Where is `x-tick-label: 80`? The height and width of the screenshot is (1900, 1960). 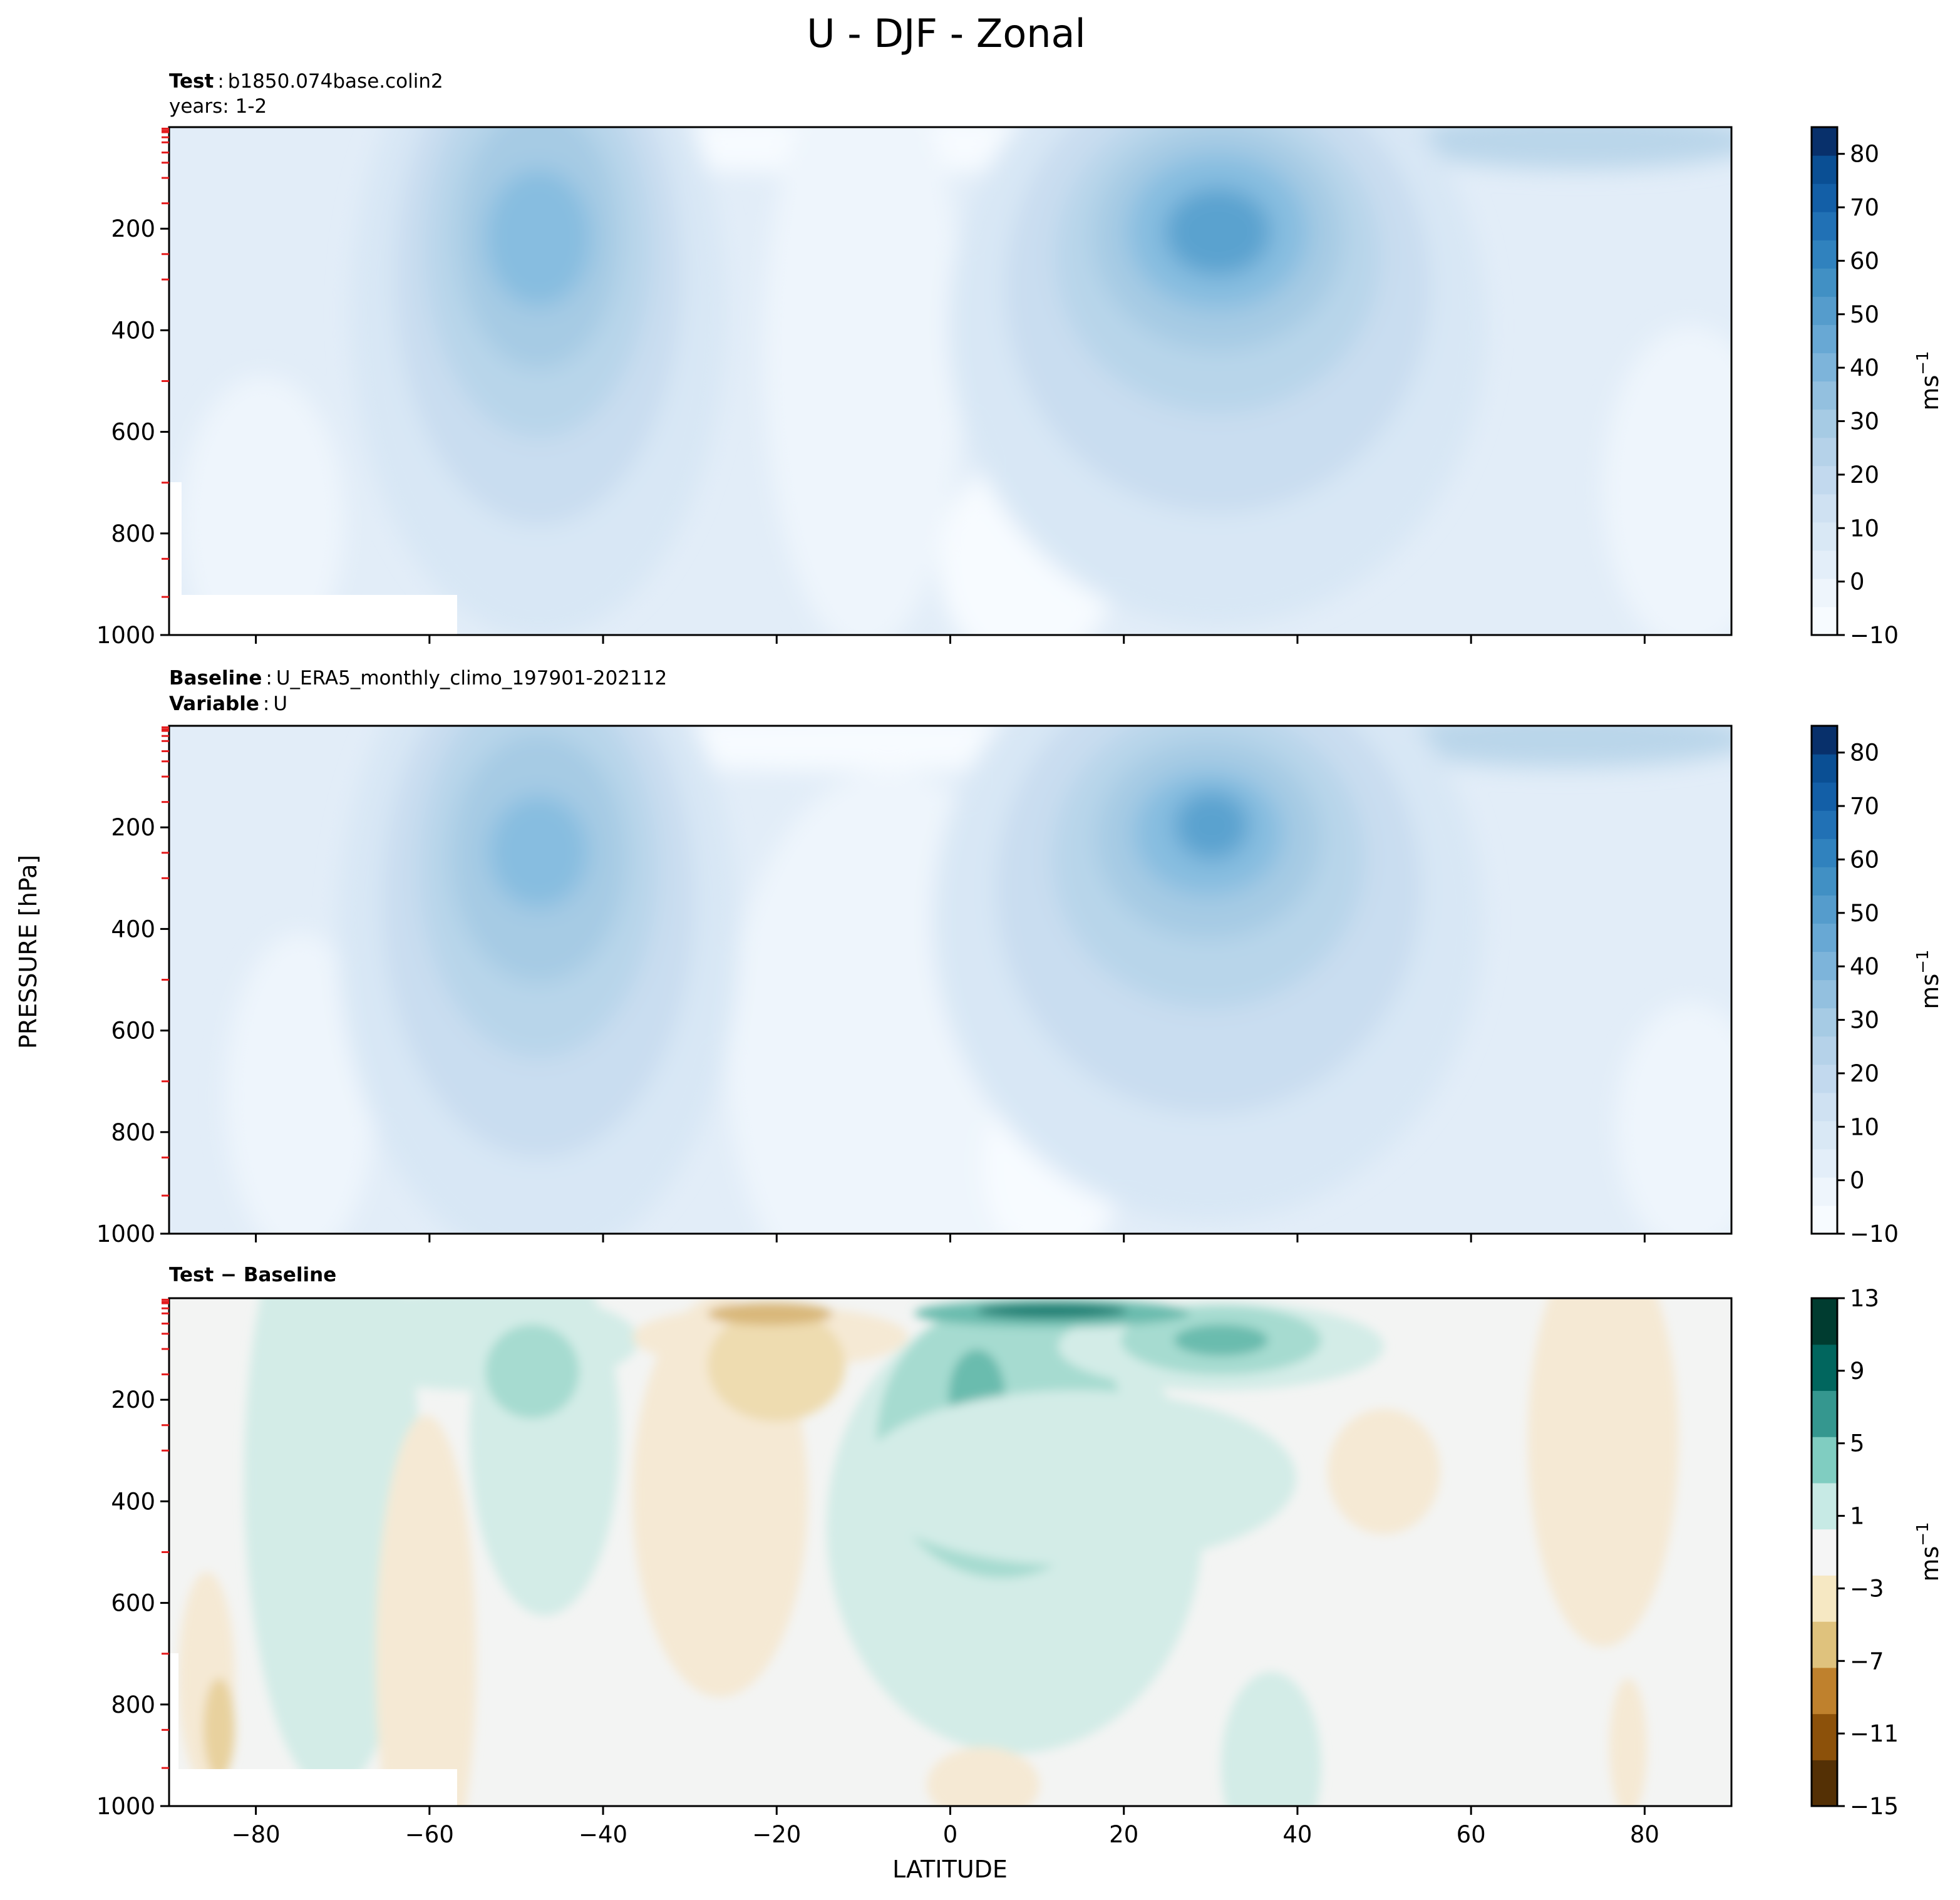 x-tick-label: 80 is located at coordinates (1644, 1834).